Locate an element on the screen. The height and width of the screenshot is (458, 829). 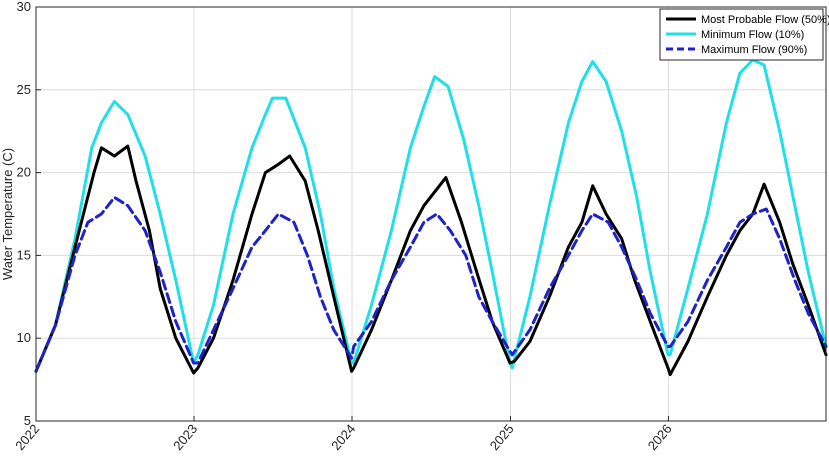
x-tick-label: 2024 is located at coordinates (343, 437).